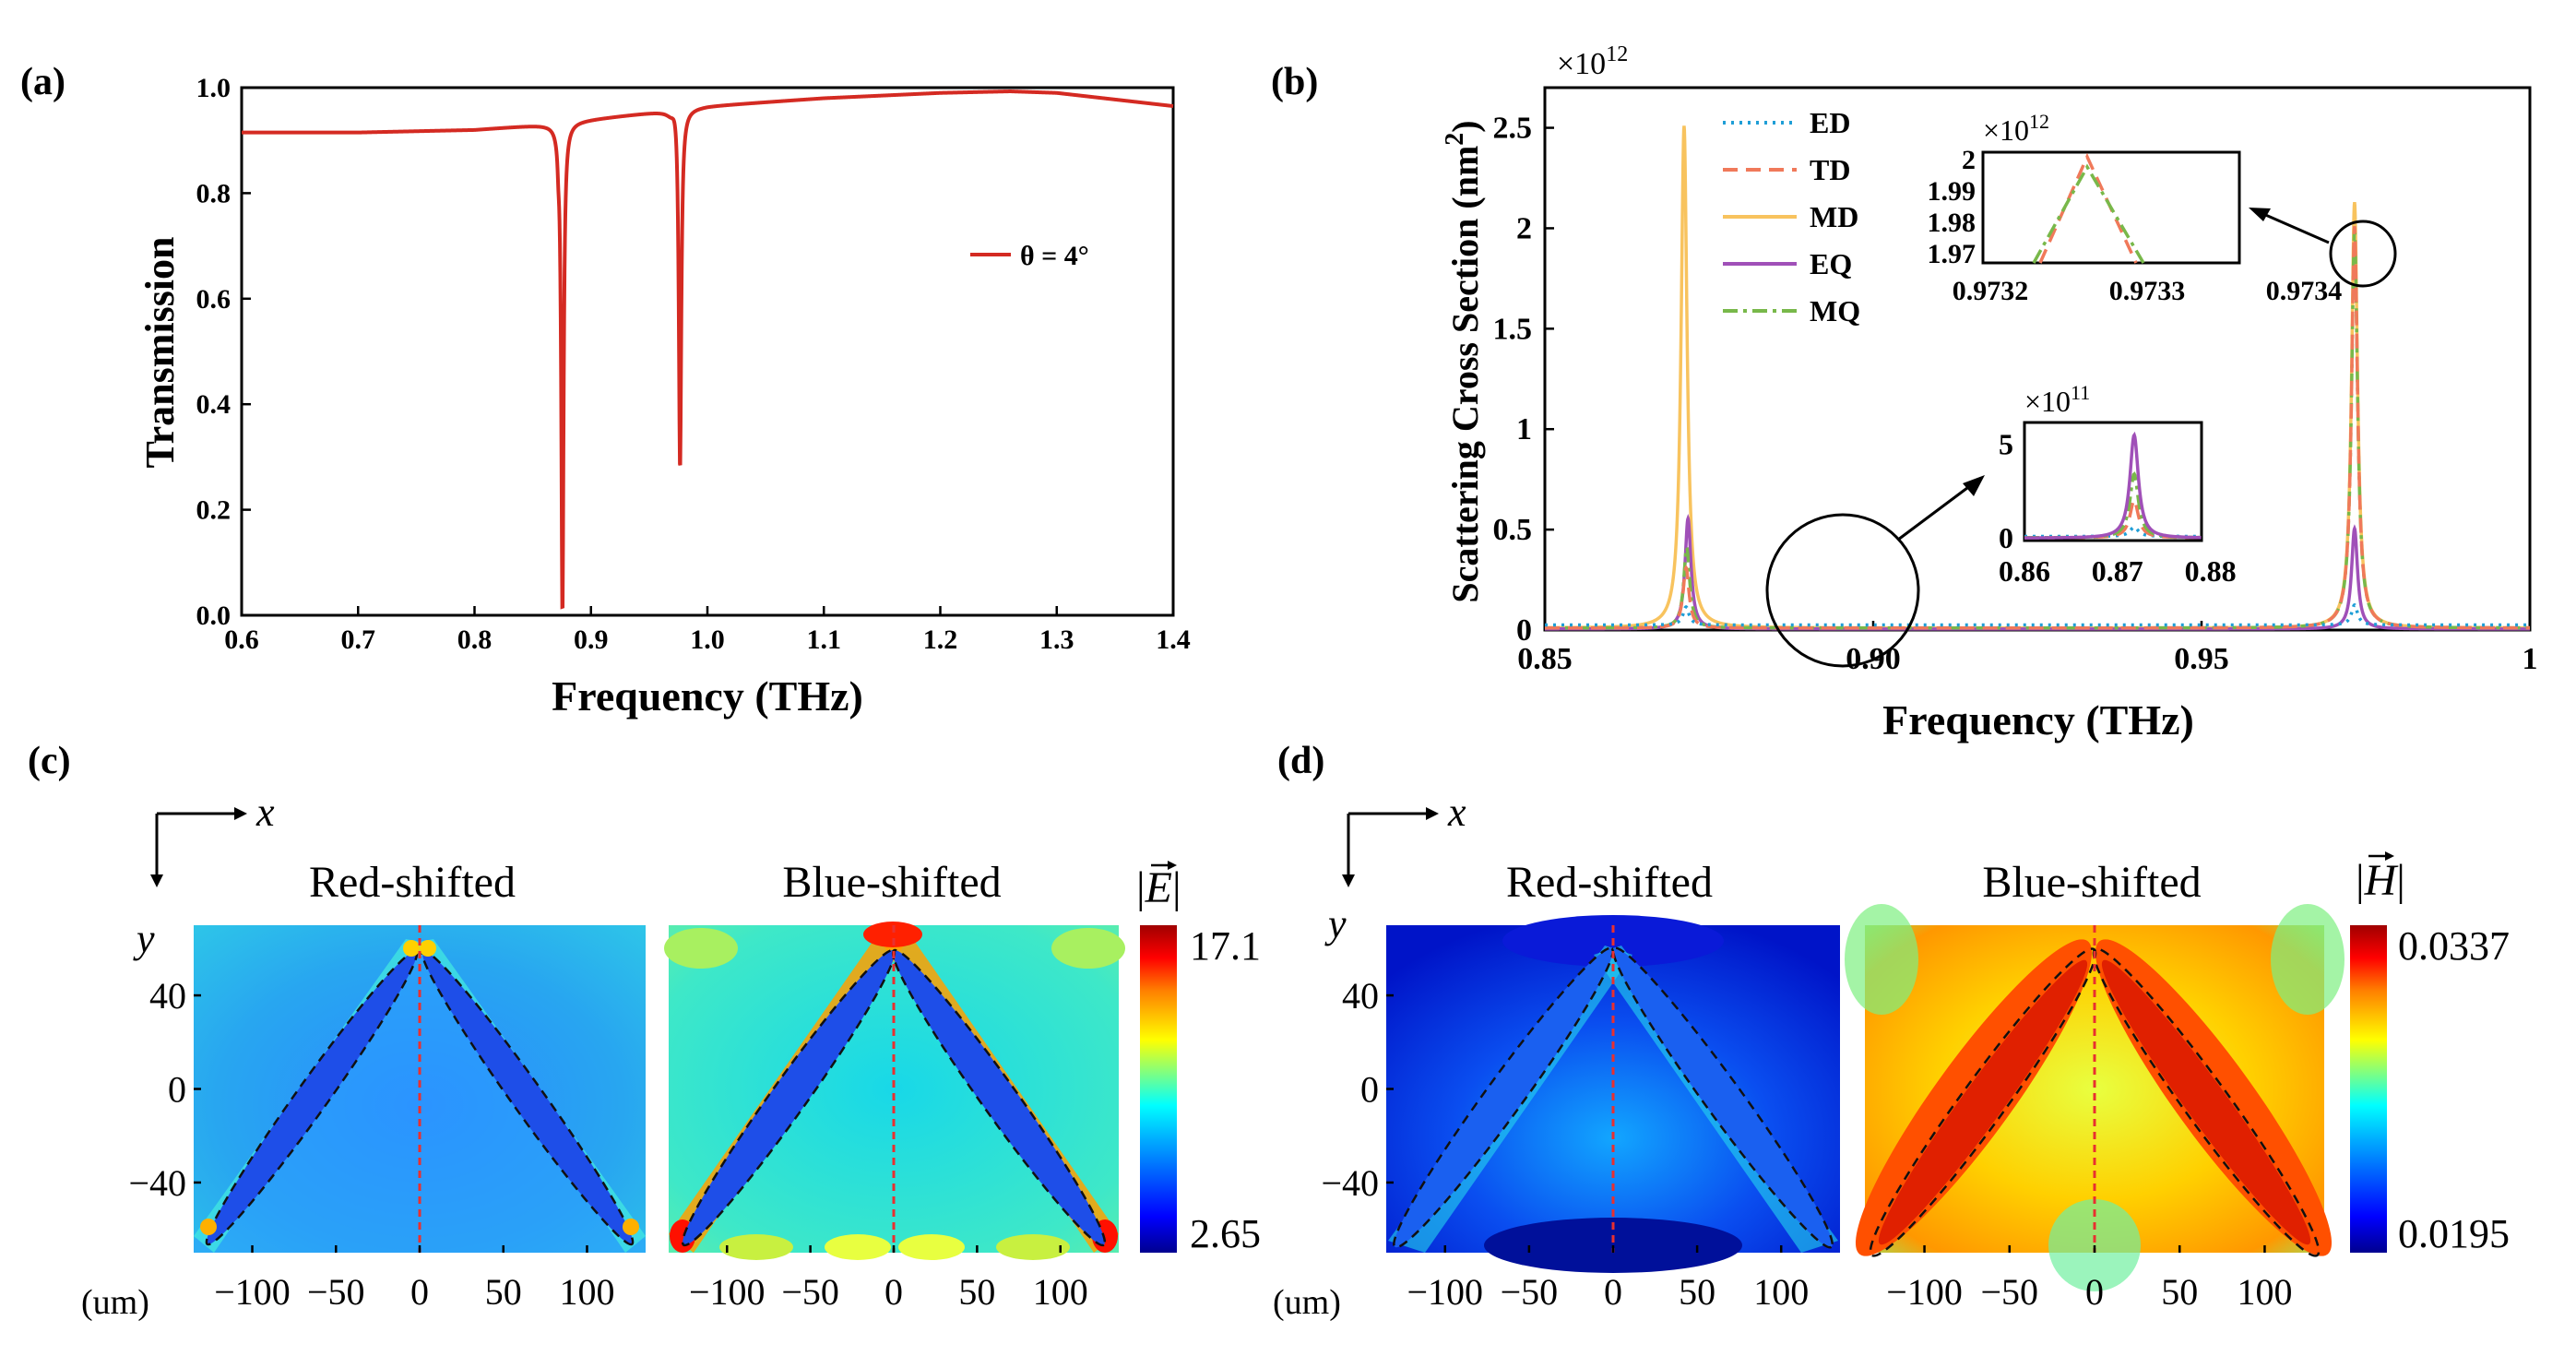 The image size is (2576, 1356). I want to click on panel-a-x-ticks: 0.6 0.7 0.8 0.9 1.0 1.1 1.2 1.3 1.4, so click(707, 630).